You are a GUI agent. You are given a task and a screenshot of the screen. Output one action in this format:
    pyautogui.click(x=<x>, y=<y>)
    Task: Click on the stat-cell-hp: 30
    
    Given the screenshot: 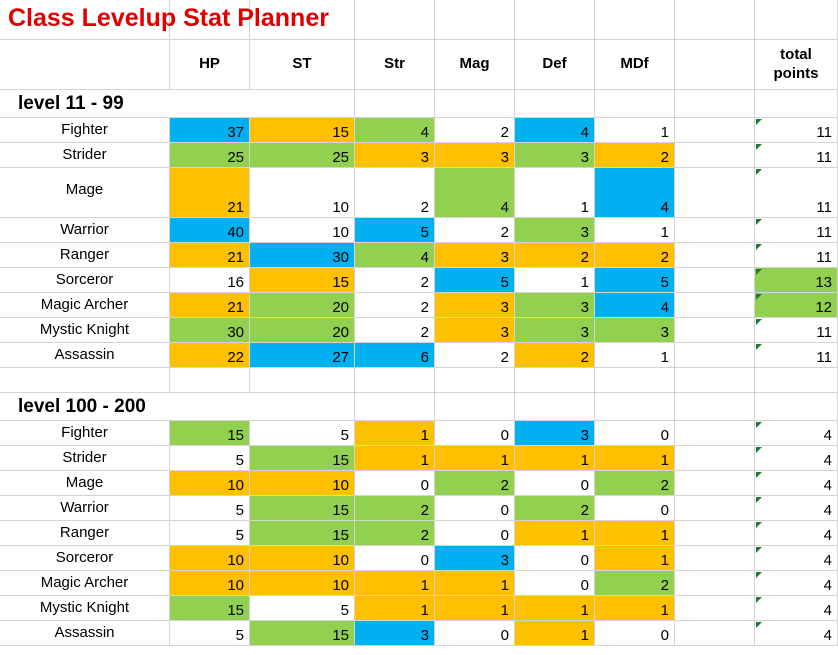 What is the action you would take?
    pyautogui.click(x=210, y=330)
    